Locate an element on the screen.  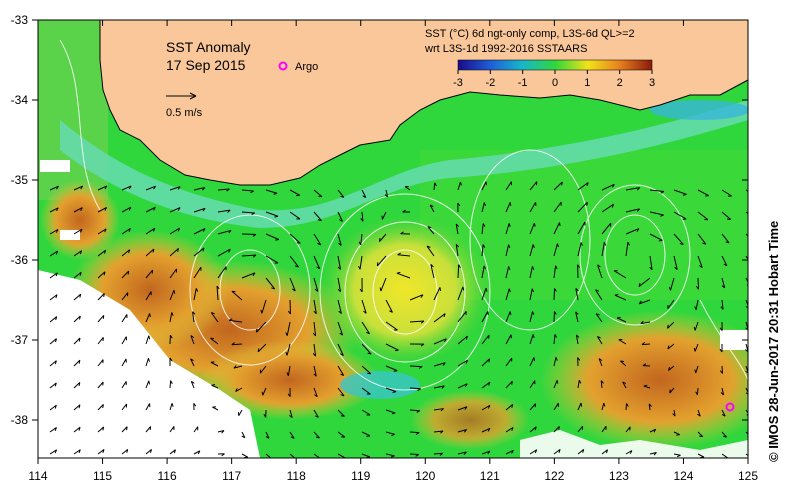
y-tick-label: -35 is located at coordinates (20, 180).